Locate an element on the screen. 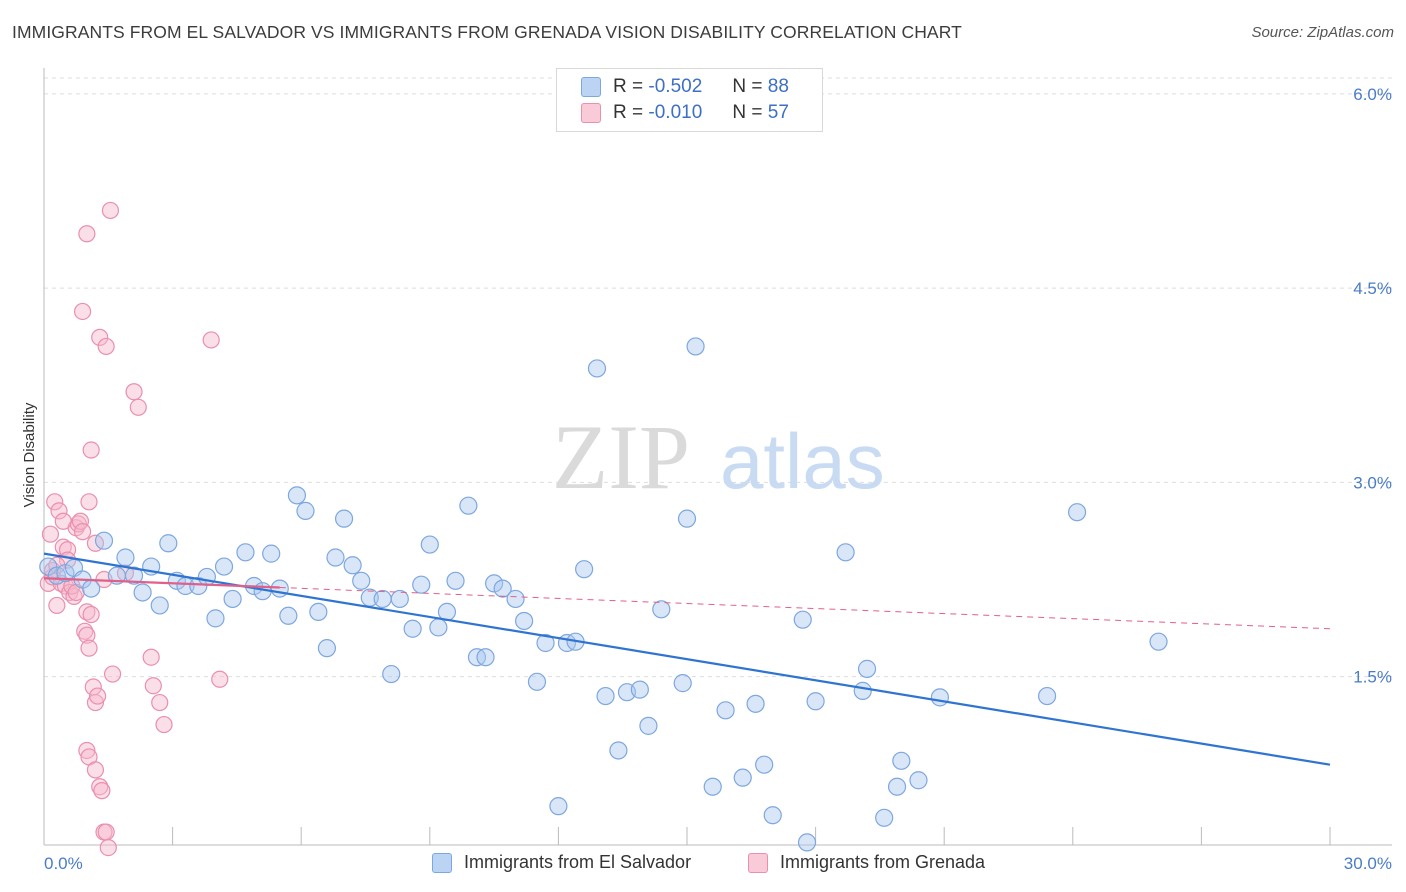  series-swatch-blue is located at coordinates (442, 862).